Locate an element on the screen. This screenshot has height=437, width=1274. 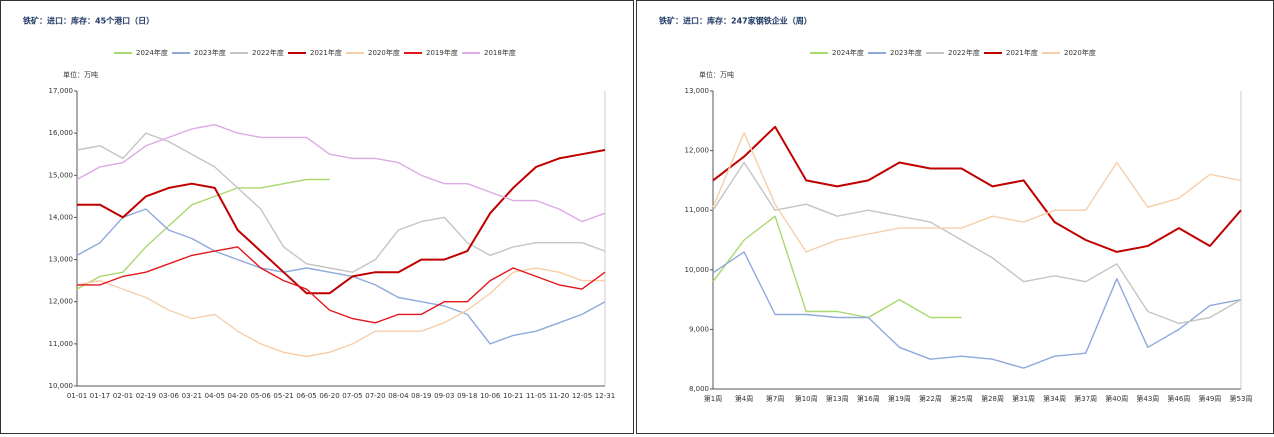
x-tick-label: 第25周 is located at coordinates (961, 398).